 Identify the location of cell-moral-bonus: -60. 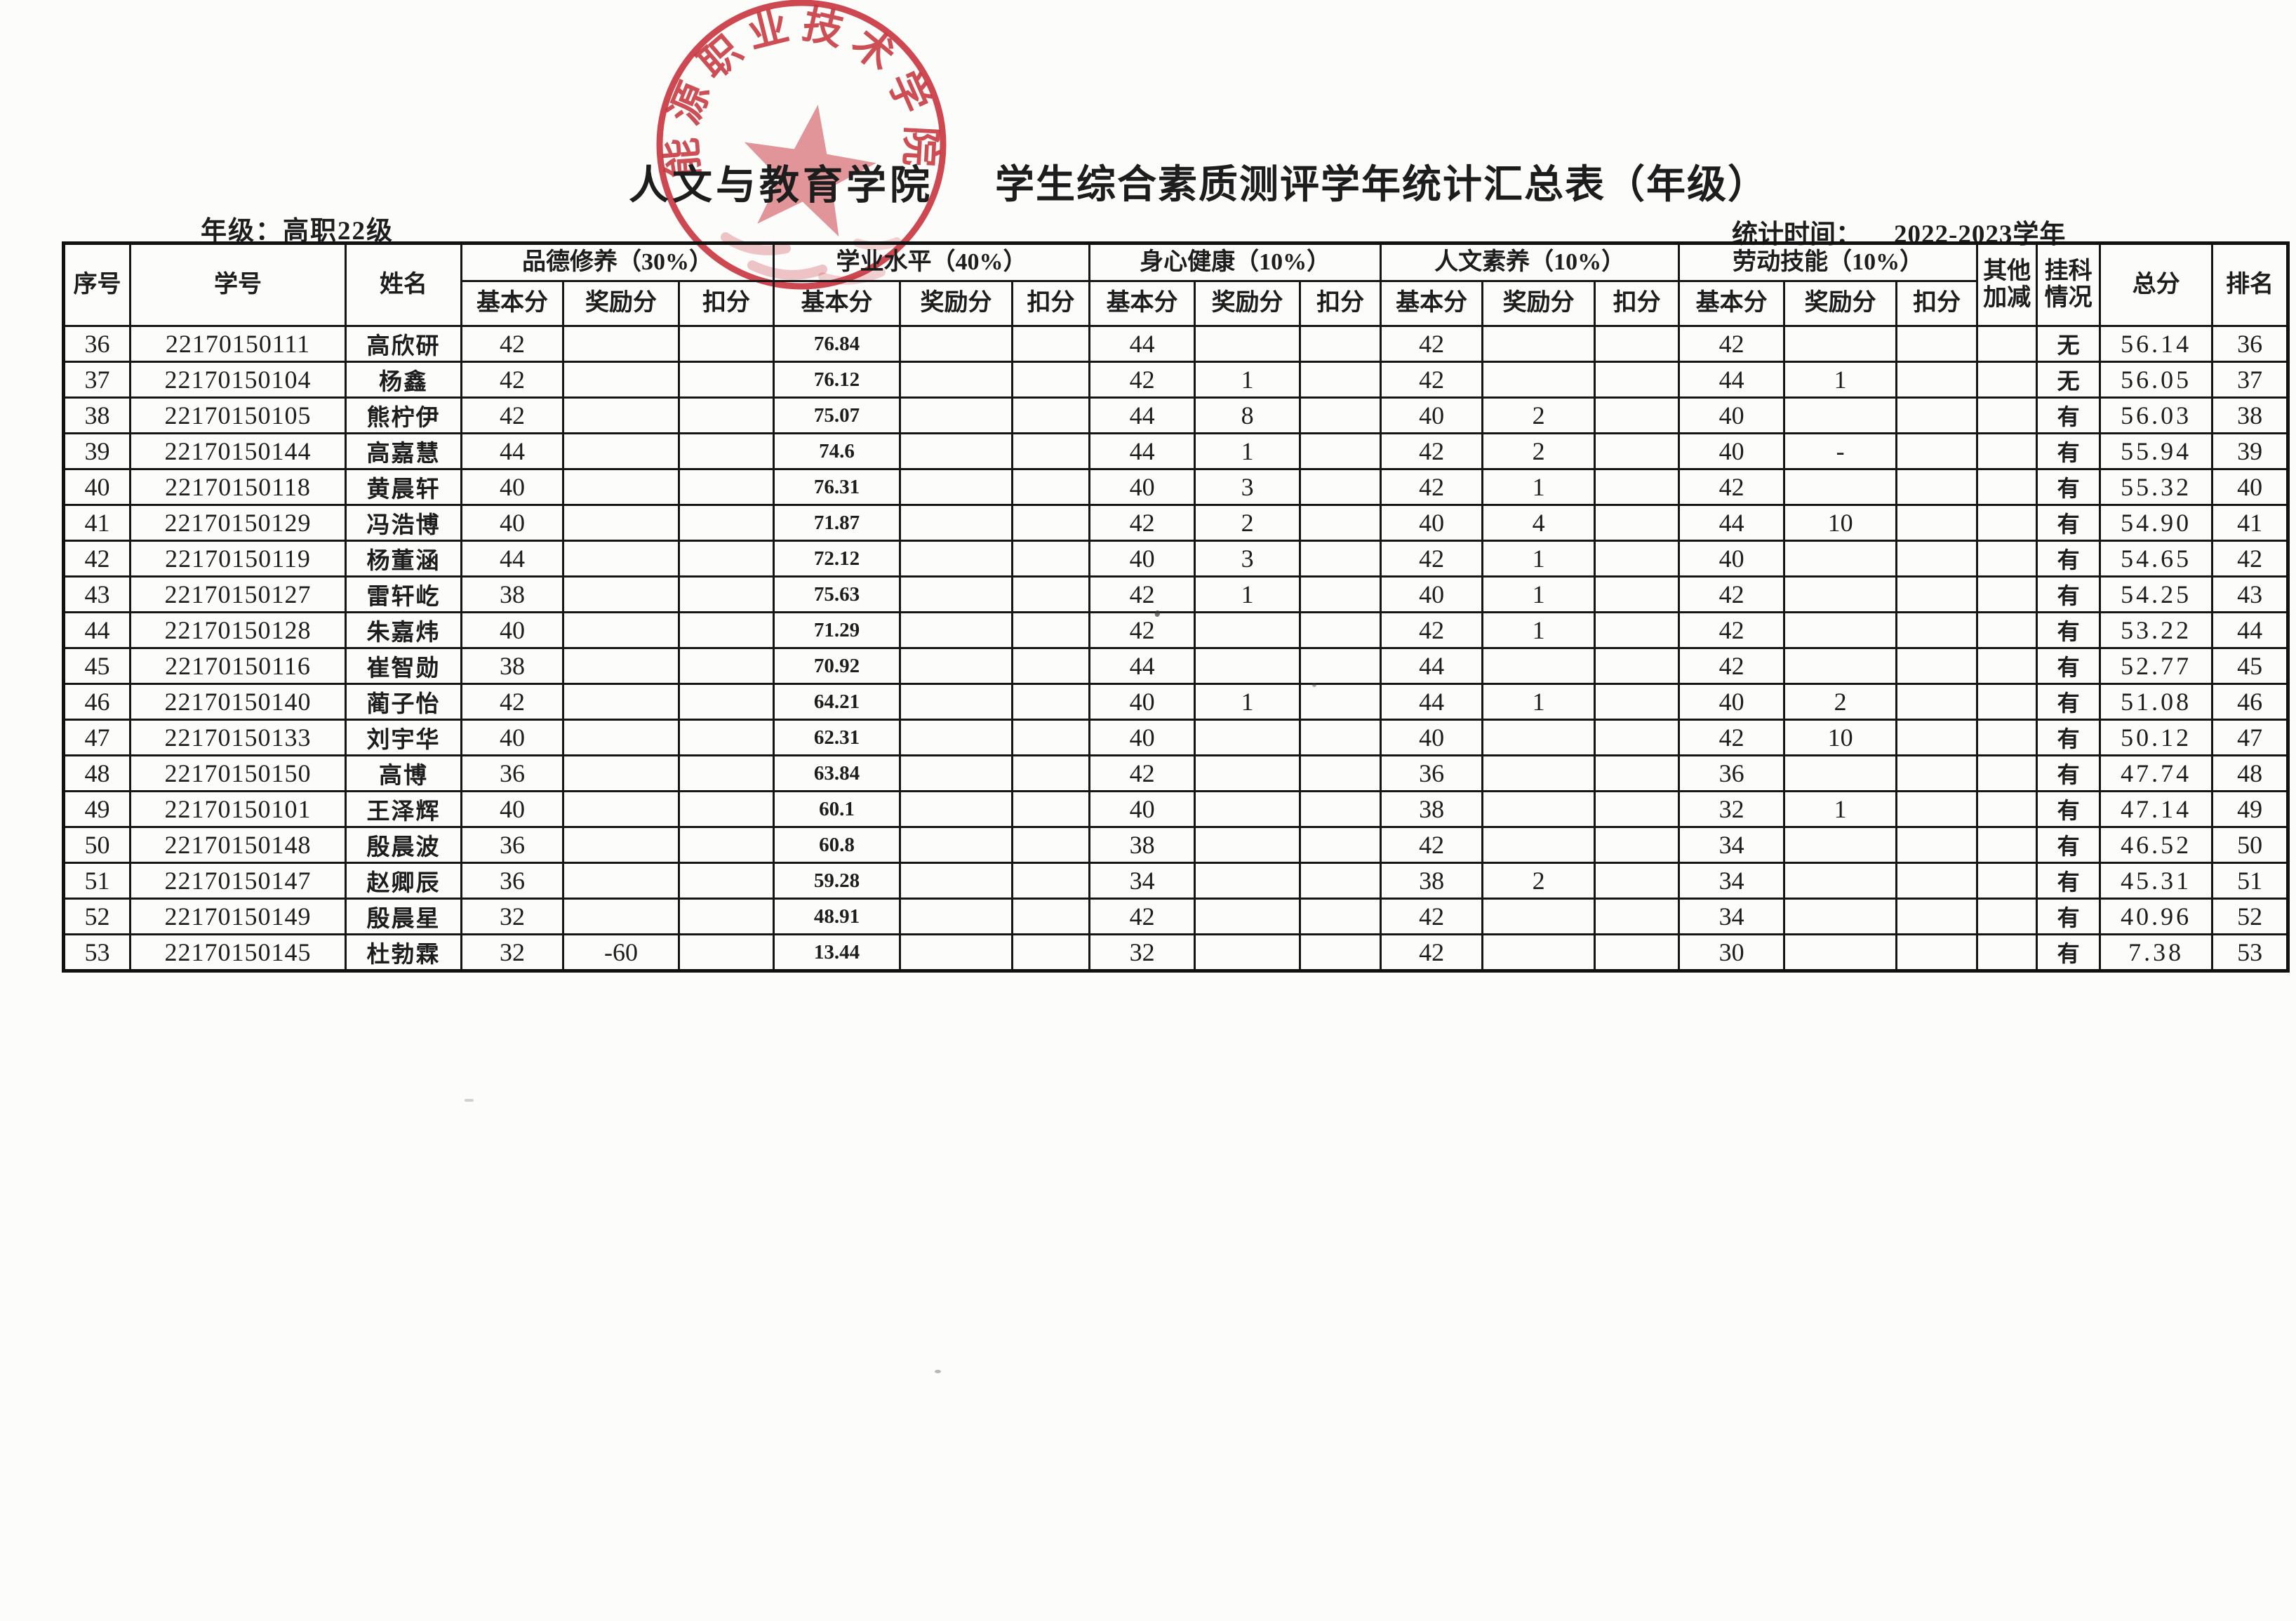
(621, 952).